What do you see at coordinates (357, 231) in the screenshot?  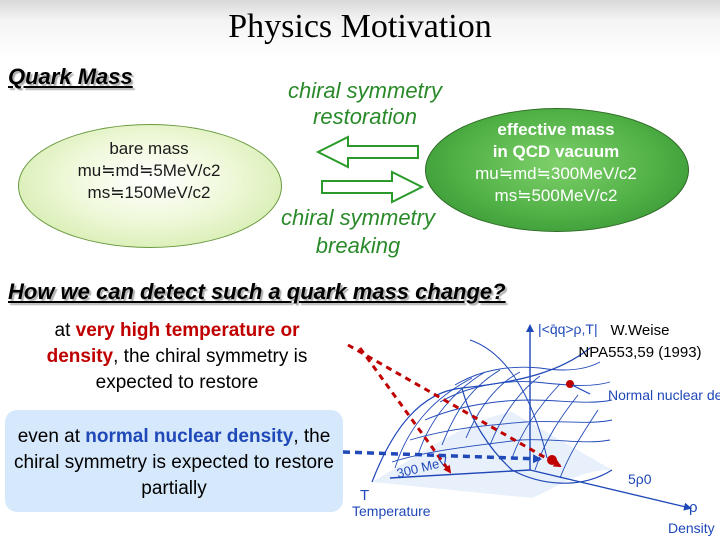 I see `breaking-label: chiral symmetry breaking` at bounding box center [357, 231].